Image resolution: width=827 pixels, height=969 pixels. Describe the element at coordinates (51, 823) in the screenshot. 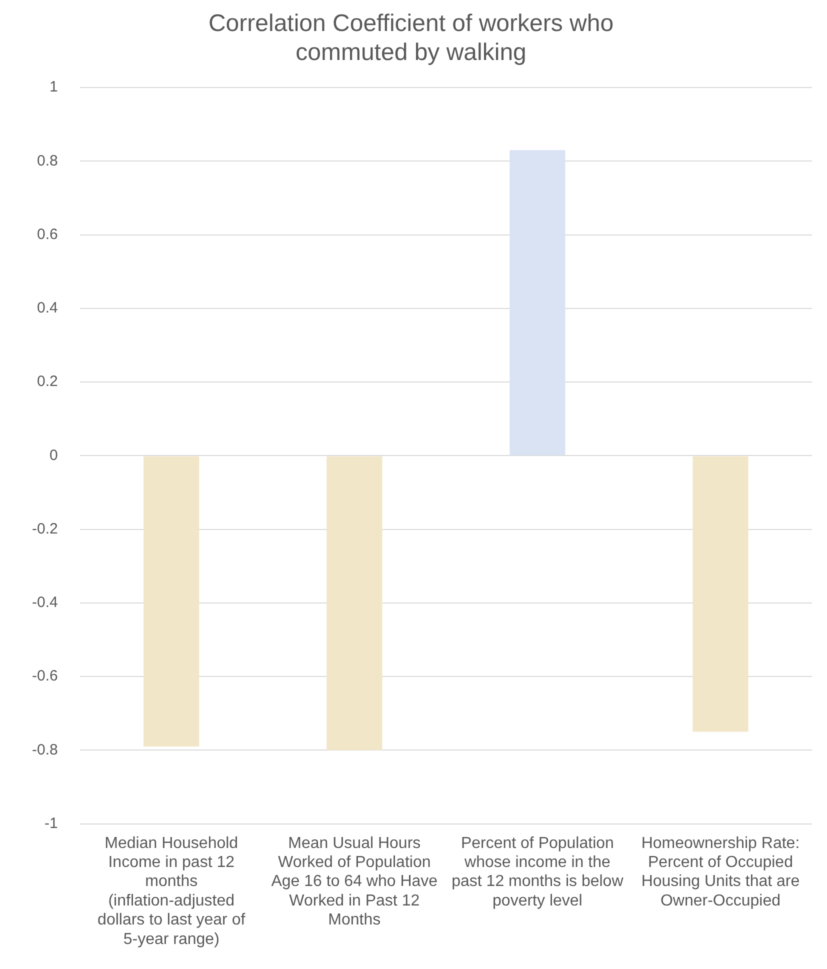

I see `y-tick-label: -1` at that location.